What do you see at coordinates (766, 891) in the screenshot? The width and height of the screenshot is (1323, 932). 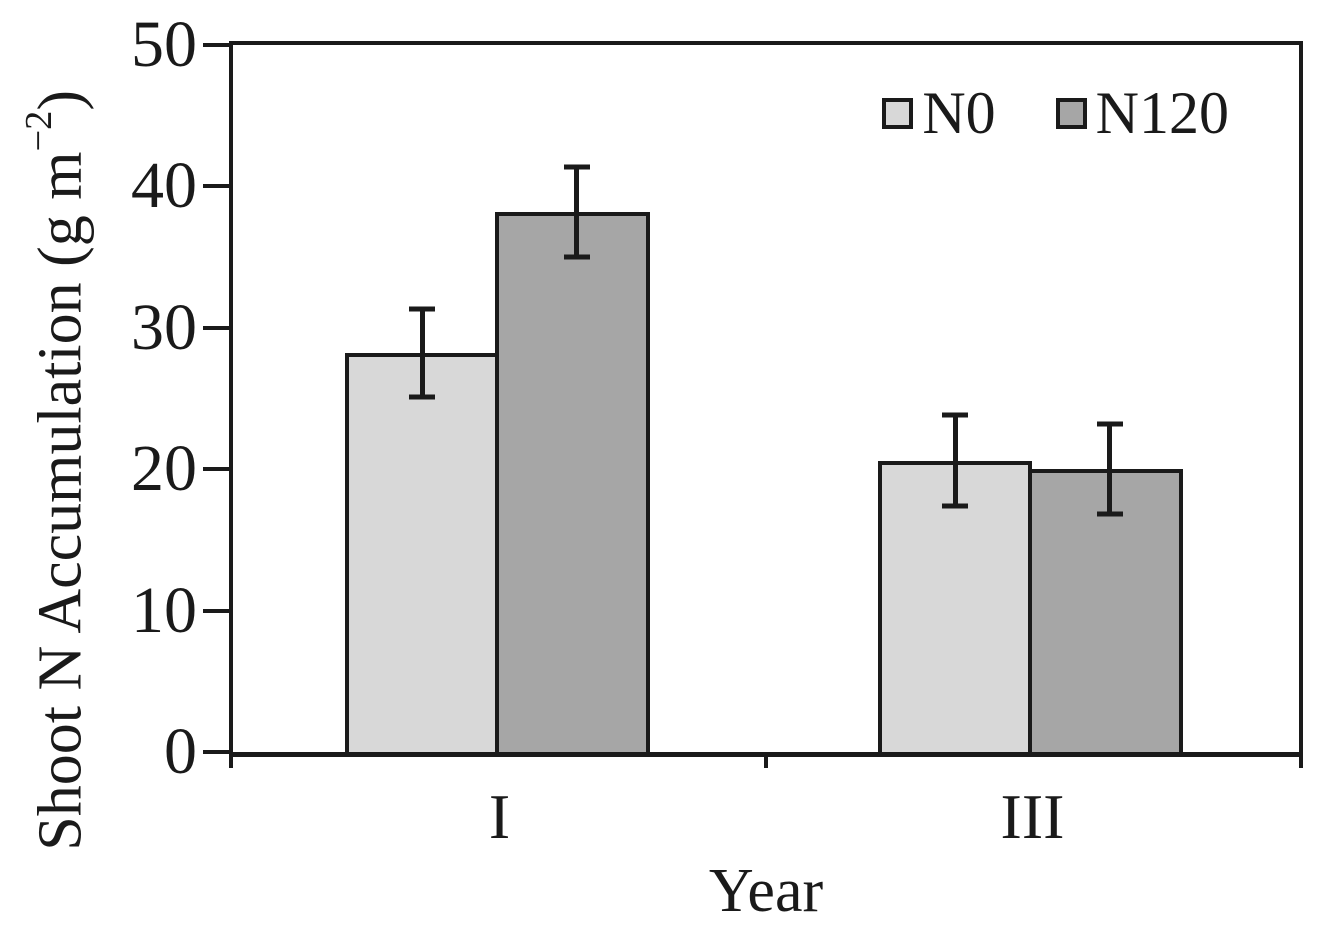 I see `x-axis-title: Year` at bounding box center [766, 891].